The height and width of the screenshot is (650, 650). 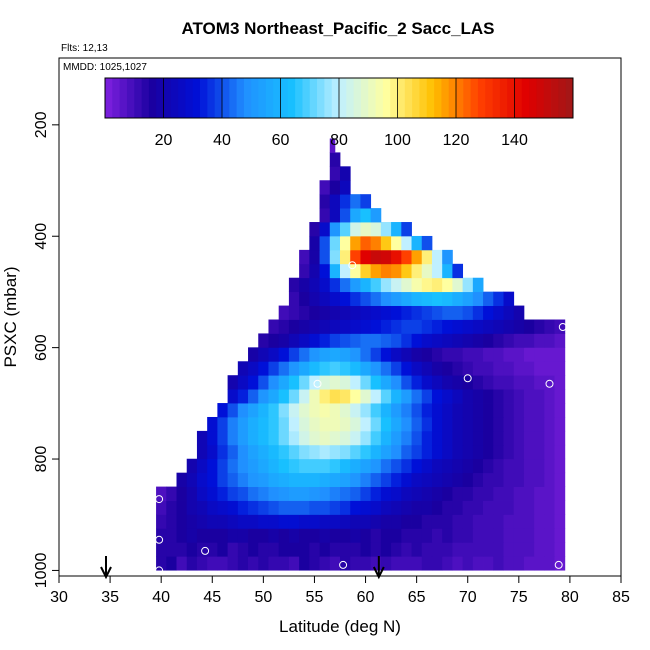 I want to click on x-tick-label: 65, so click(x=417, y=597).